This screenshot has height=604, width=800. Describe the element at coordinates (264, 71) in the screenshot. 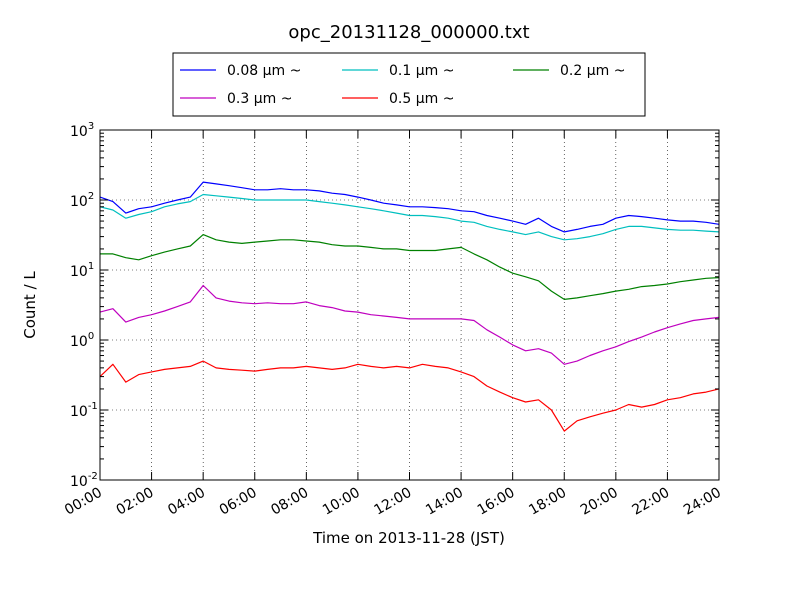

I see `legend-label: 0.08 μm ~` at that location.